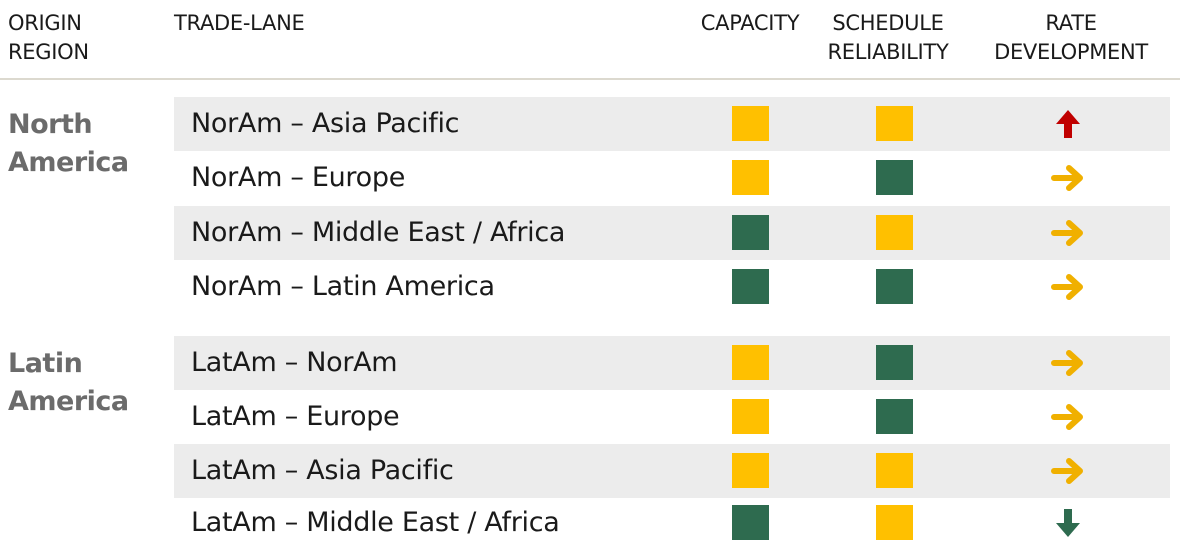 This screenshot has width=1180, height=550. I want to click on trade-lane-name: LatAm – Asia Pacific, so click(322, 470).